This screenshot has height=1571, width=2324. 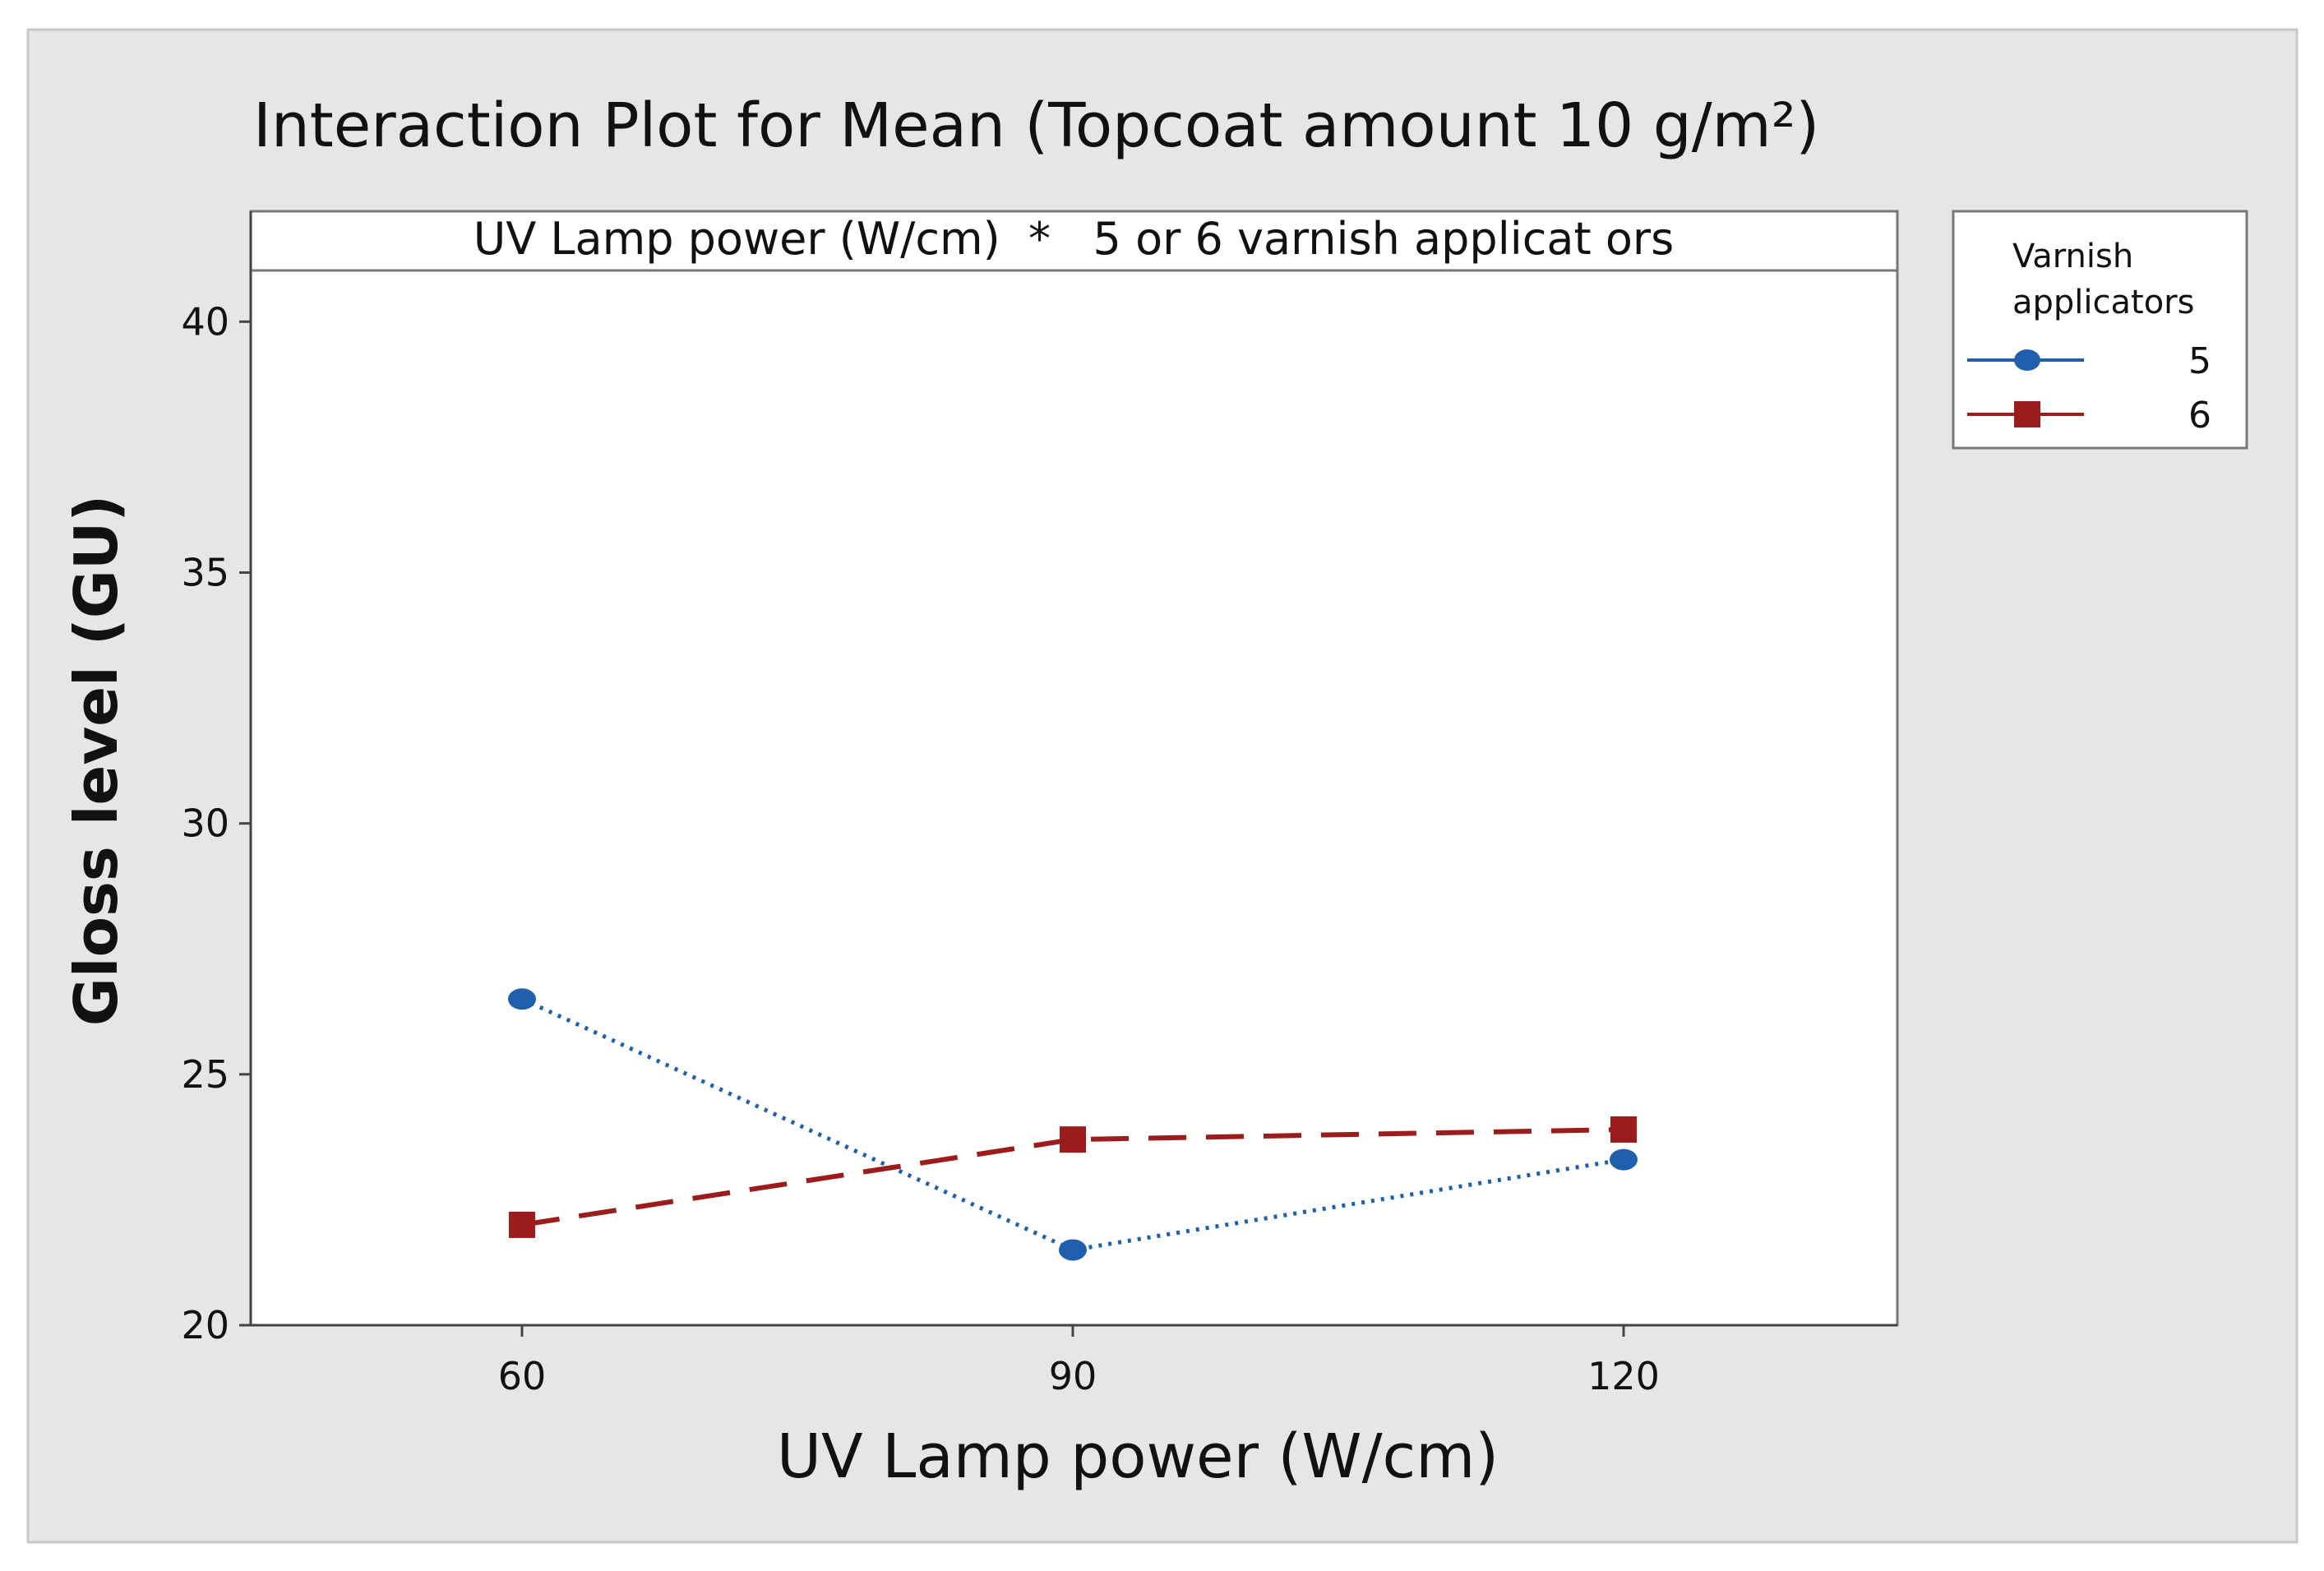 What do you see at coordinates (205, 572) in the screenshot?
I see `y-tick-label: 35` at bounding box center [205, 572].